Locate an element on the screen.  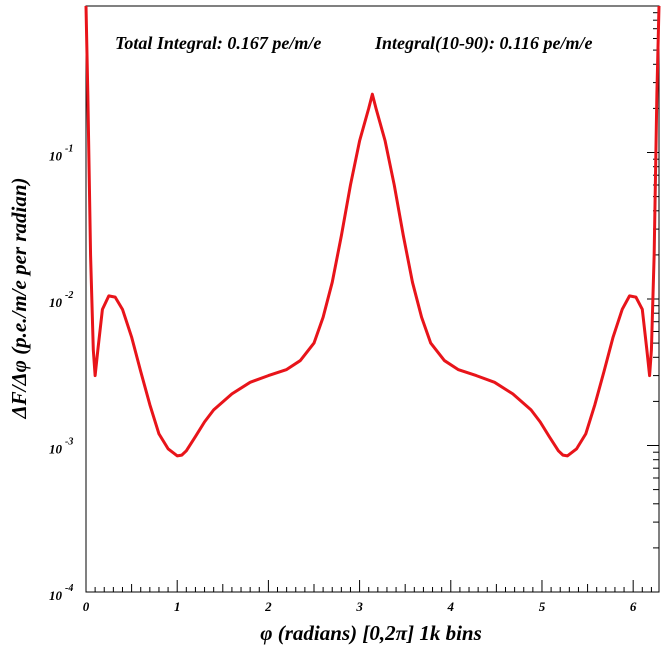
x-tick-label: 4 is located at coordinates (451, 606).